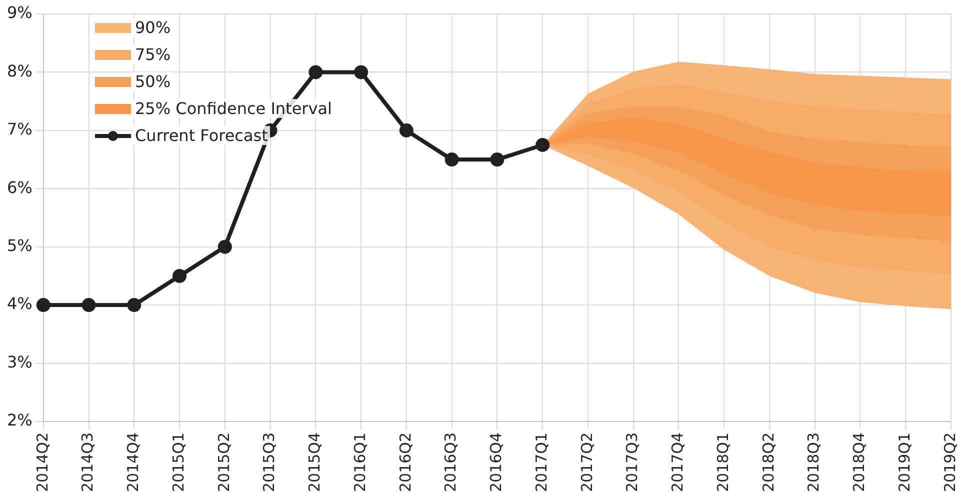 Image resolution: width=972 pixels, height=495 pixels. What do you see at coordinates (451, 462) in the screenshot?
I see `x-tick-label: 2016Q3` at bounding box center [451, 462].